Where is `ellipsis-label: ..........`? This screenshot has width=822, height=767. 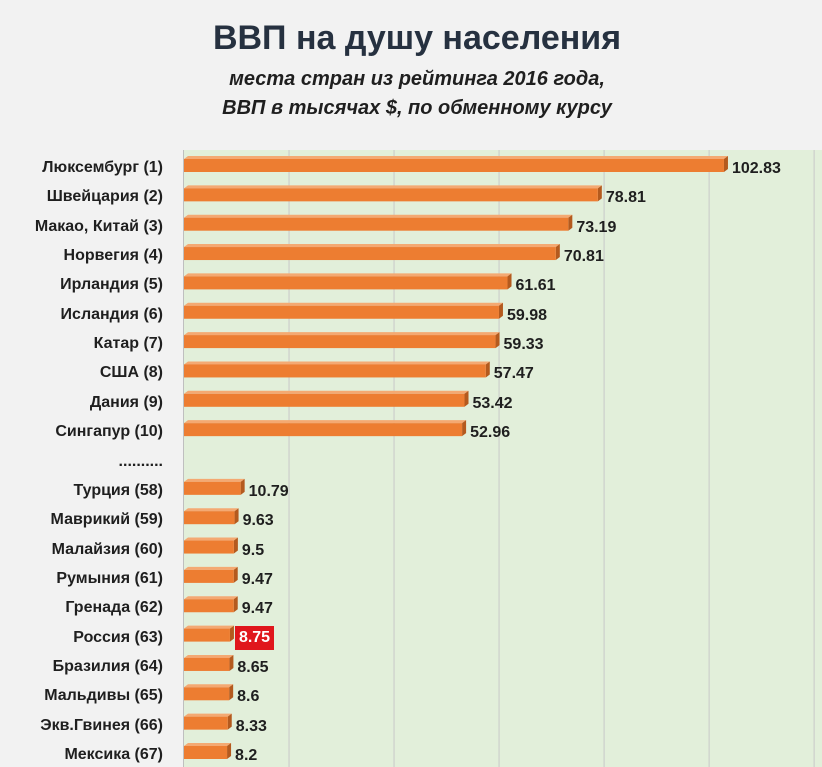 ellipsis-label: .......... is located at coordinates (140, 461).